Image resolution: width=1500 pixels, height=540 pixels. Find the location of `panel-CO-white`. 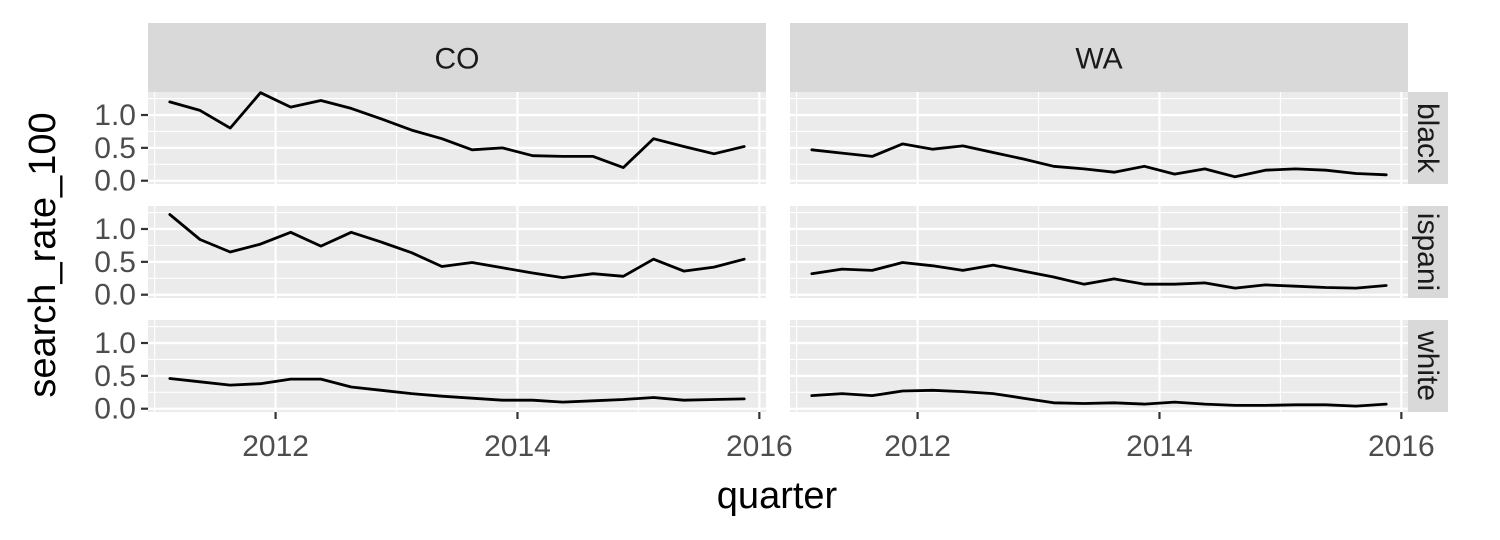

panel-CO-white is located at coordinates (457, 366).